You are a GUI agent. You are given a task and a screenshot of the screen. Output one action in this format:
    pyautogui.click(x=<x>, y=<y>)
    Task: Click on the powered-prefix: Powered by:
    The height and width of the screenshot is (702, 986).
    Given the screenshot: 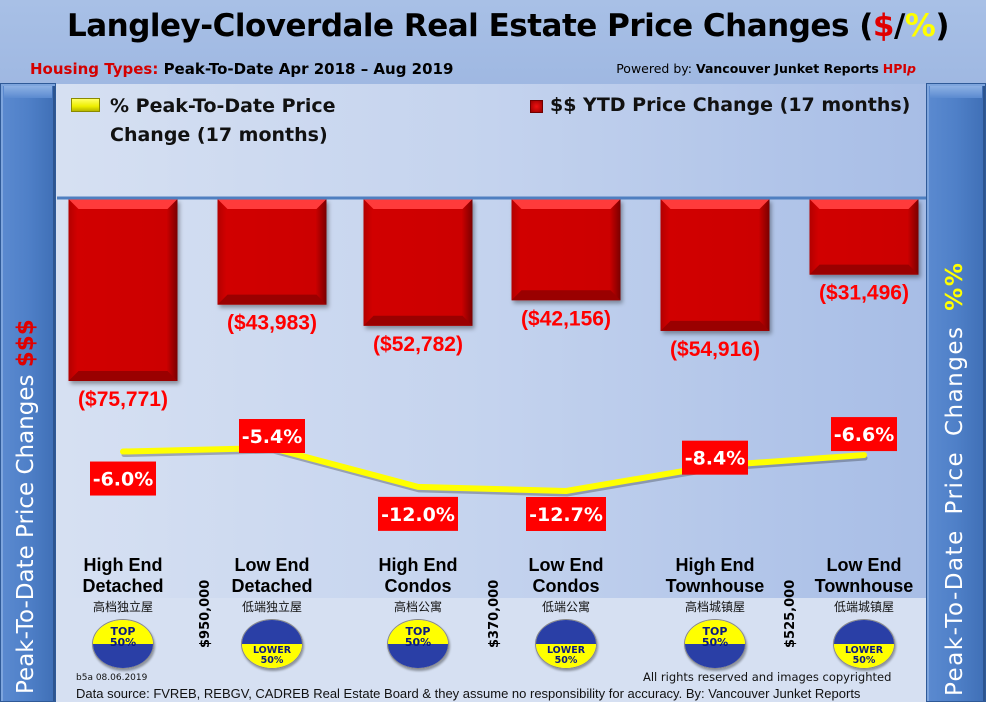 What is the action you would take?
    pyautogui.click(x=654, y=68)
    